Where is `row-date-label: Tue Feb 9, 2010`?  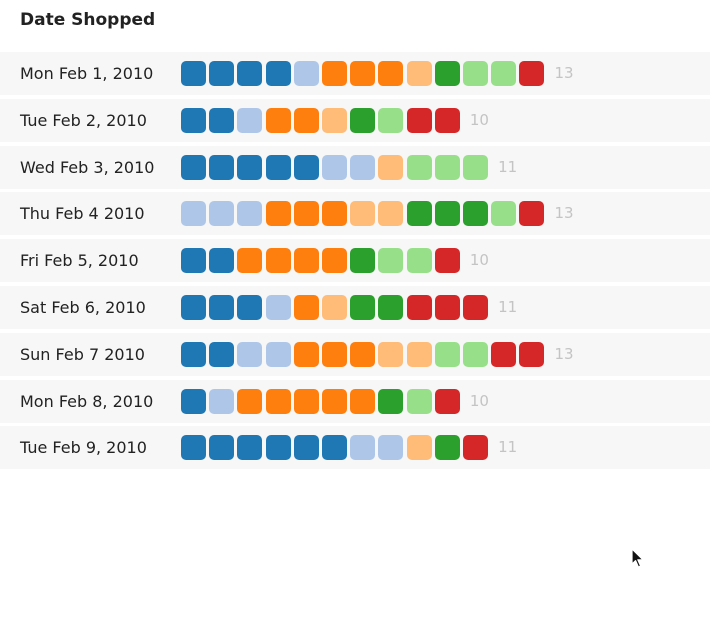 row-date-label: Tue Feb 9, 2010 is located at coordinates (83, 448).